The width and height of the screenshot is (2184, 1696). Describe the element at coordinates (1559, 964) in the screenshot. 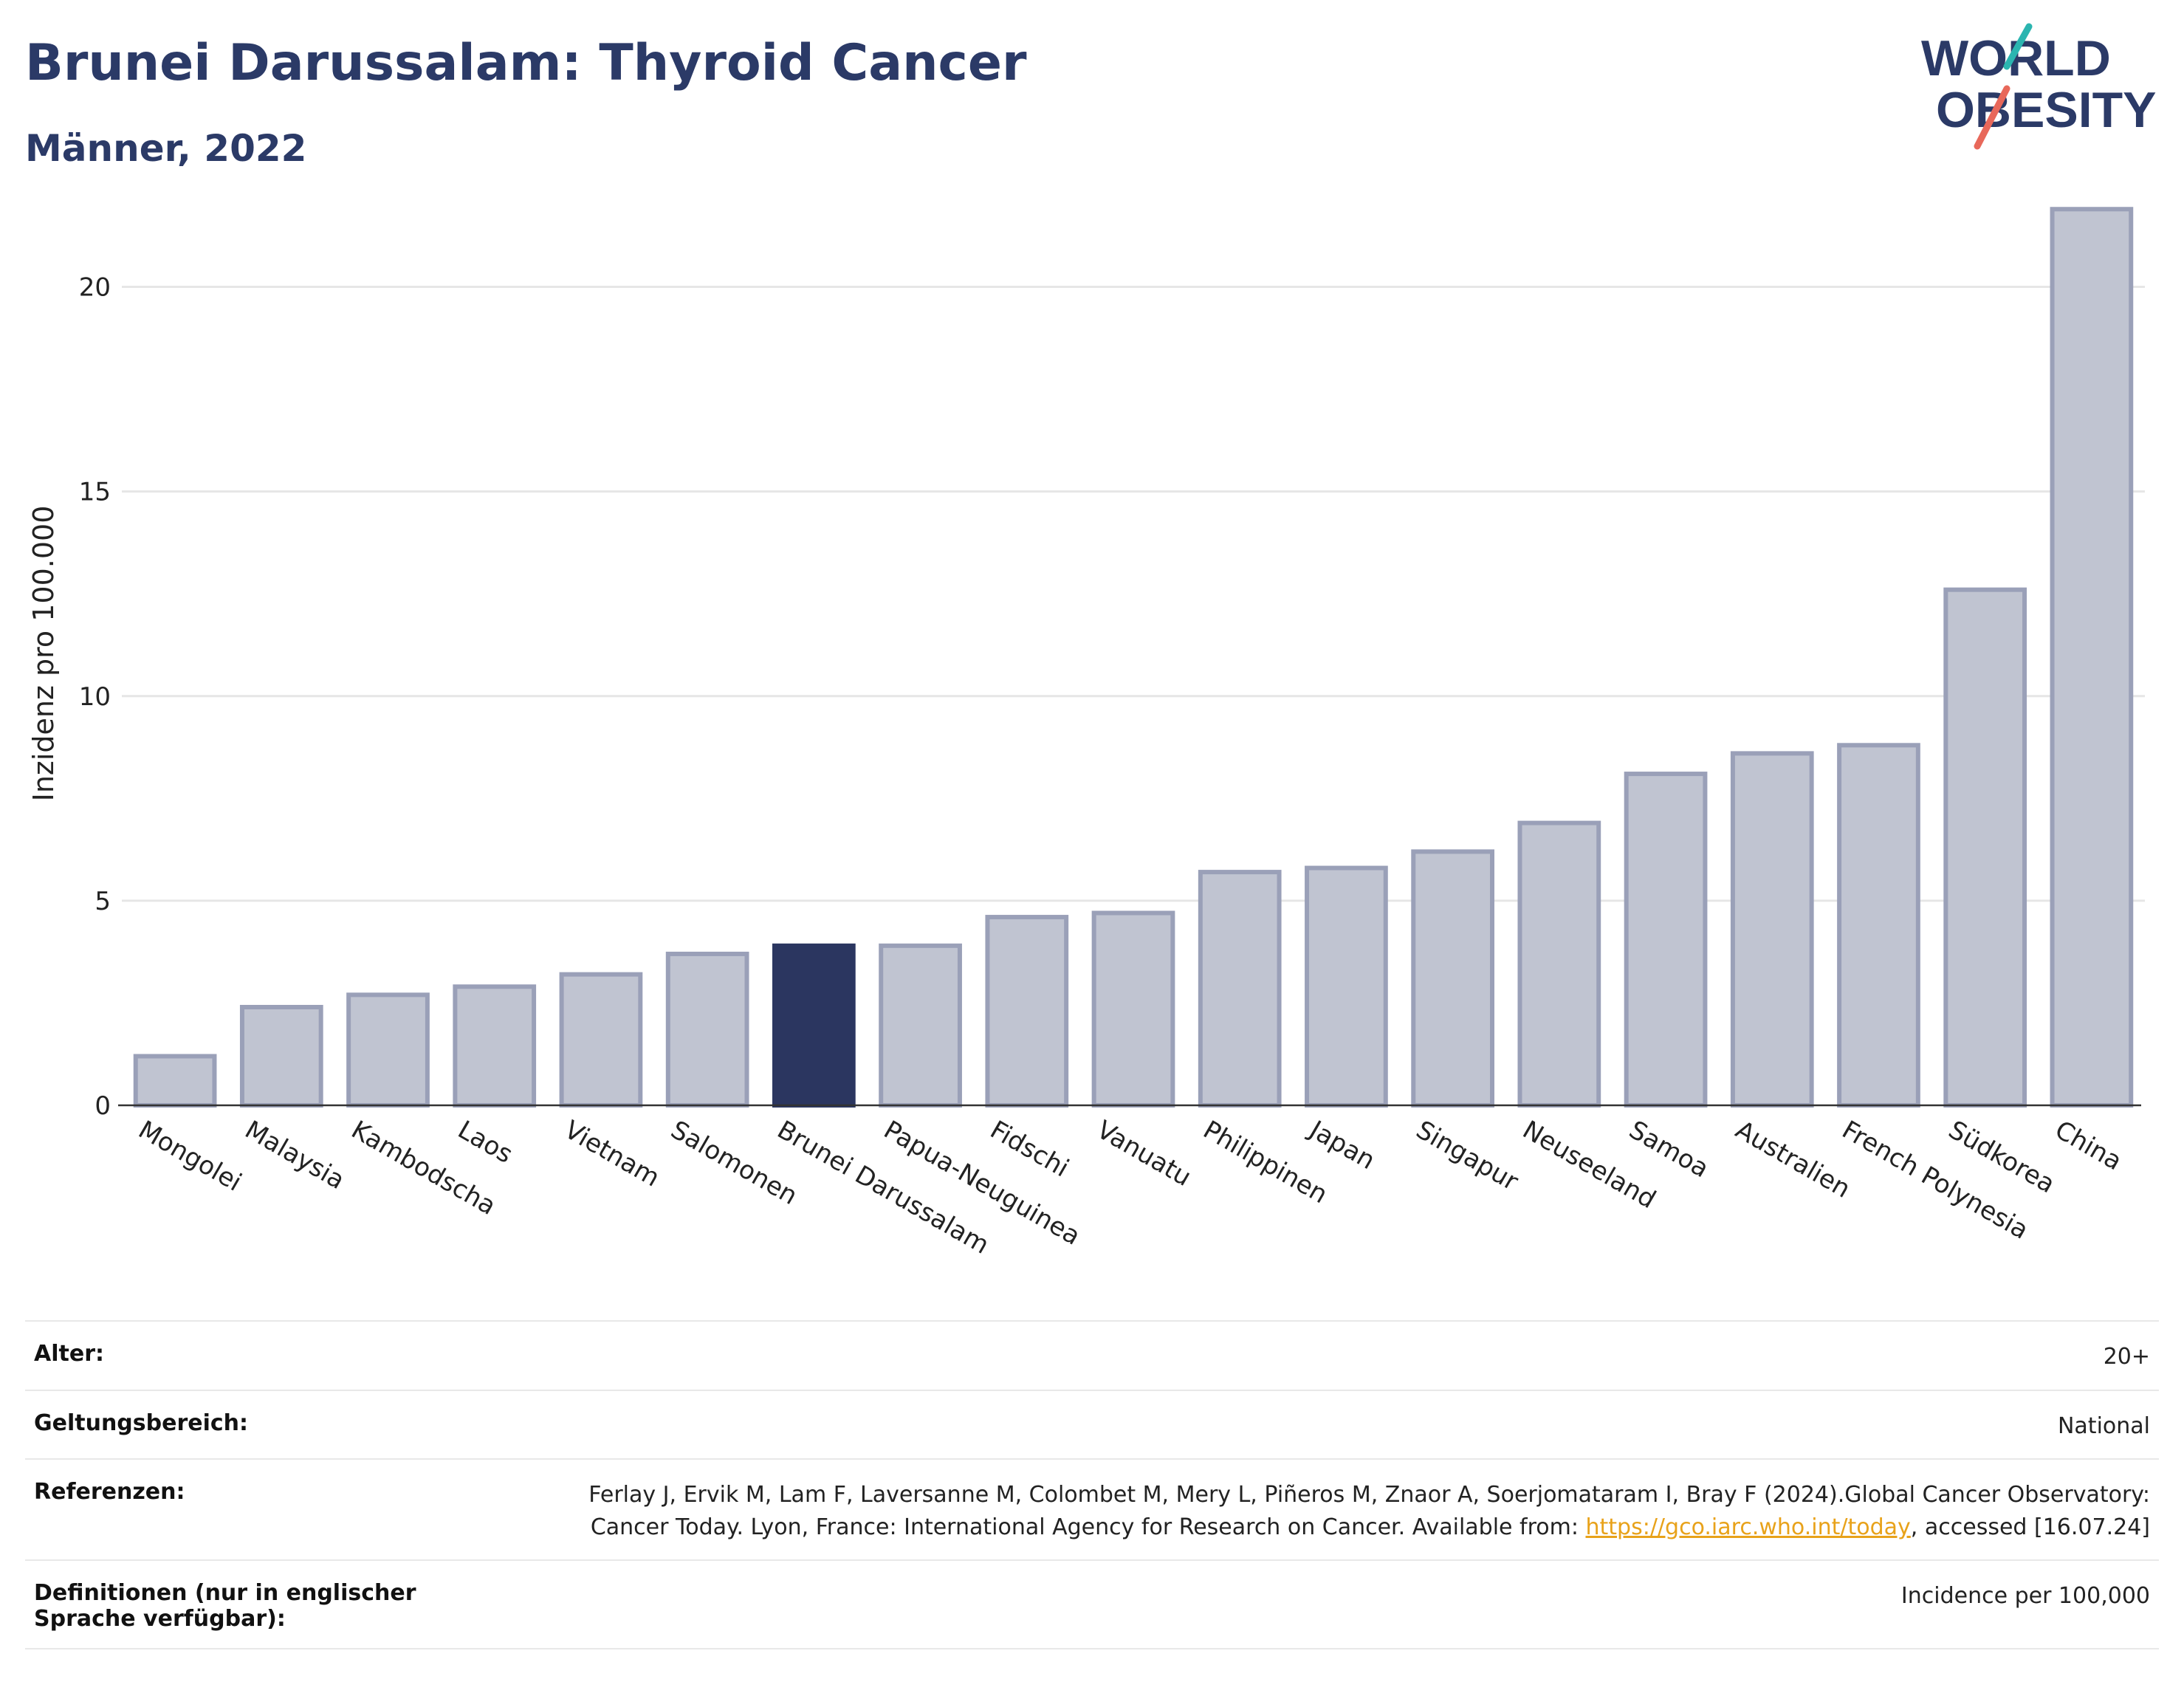

I see `bar-neuseeland` at that location.